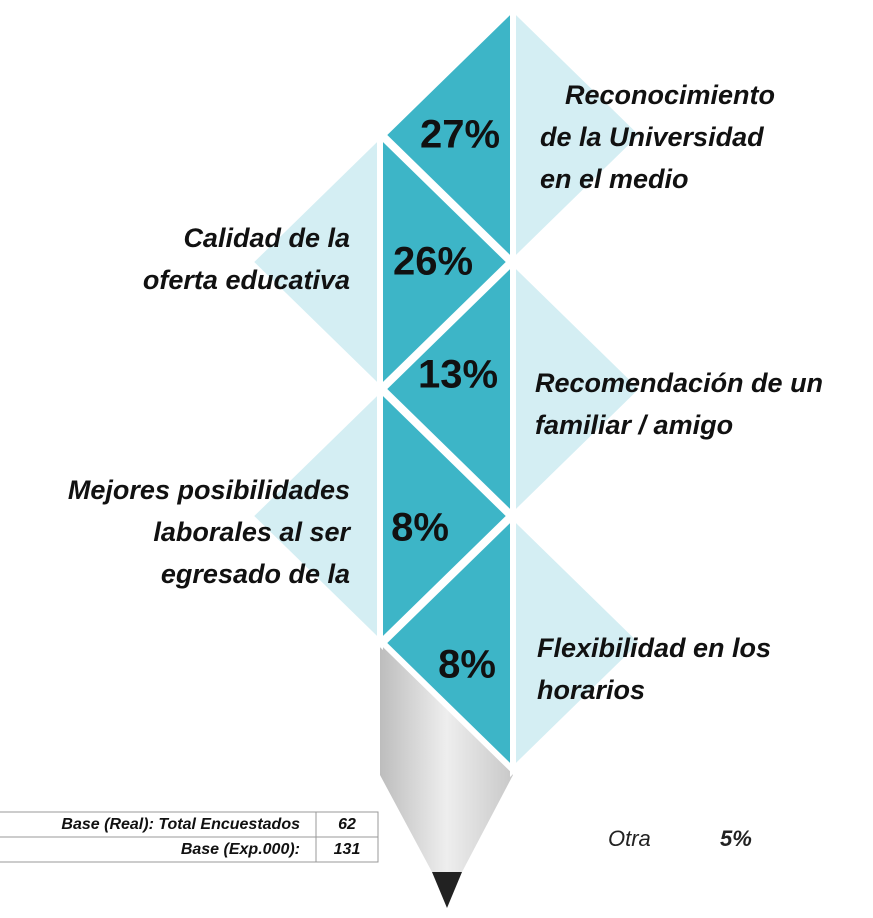  Describe the element at coordinates (652, 137) in the screenshot. I see `item-label: de la Universidad` at that location.